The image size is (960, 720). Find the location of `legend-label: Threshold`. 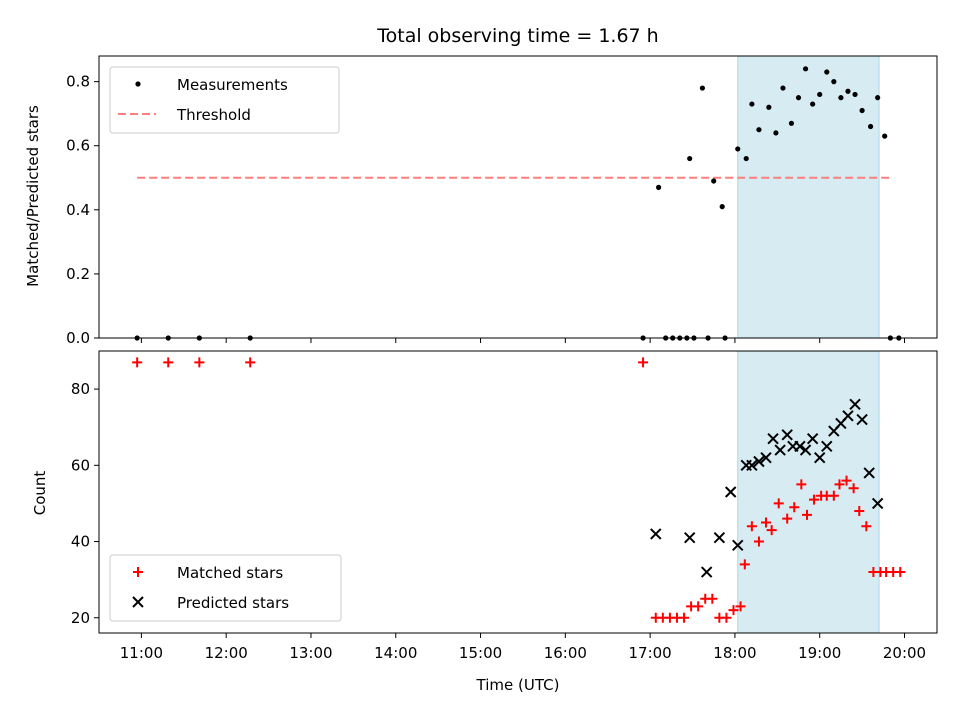

legend-label: Threshold is located at coordinates (213, 115).